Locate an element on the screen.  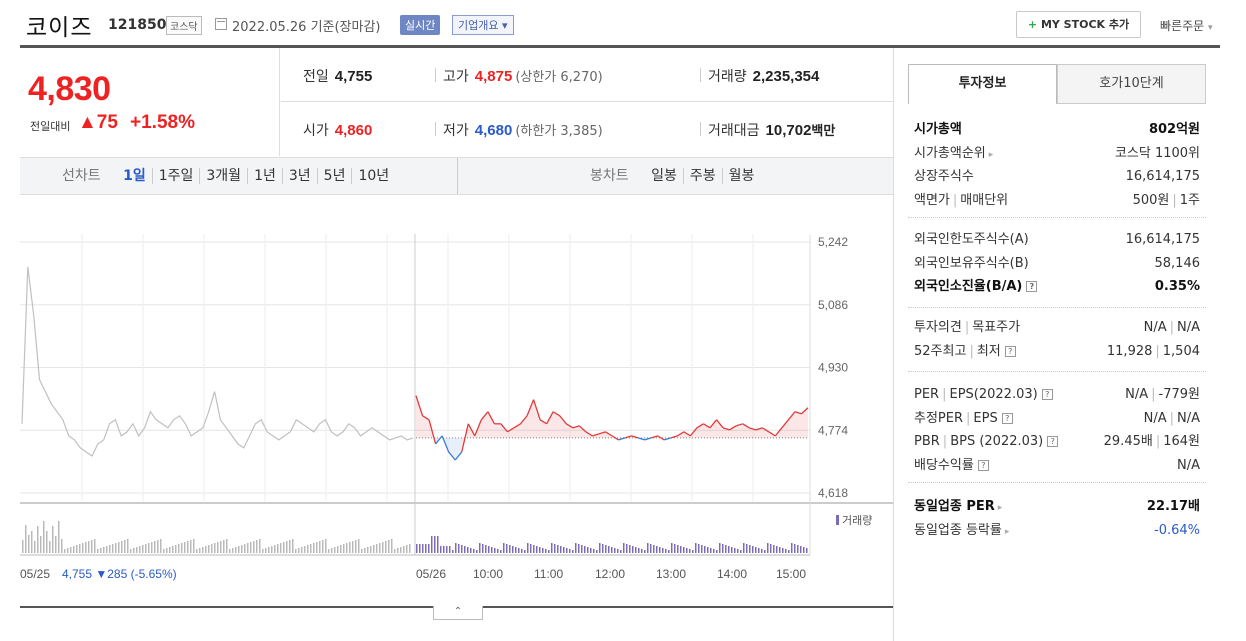
add-mystock-button: + MY STOCK 추가 is located at coordinates (1078, 24).